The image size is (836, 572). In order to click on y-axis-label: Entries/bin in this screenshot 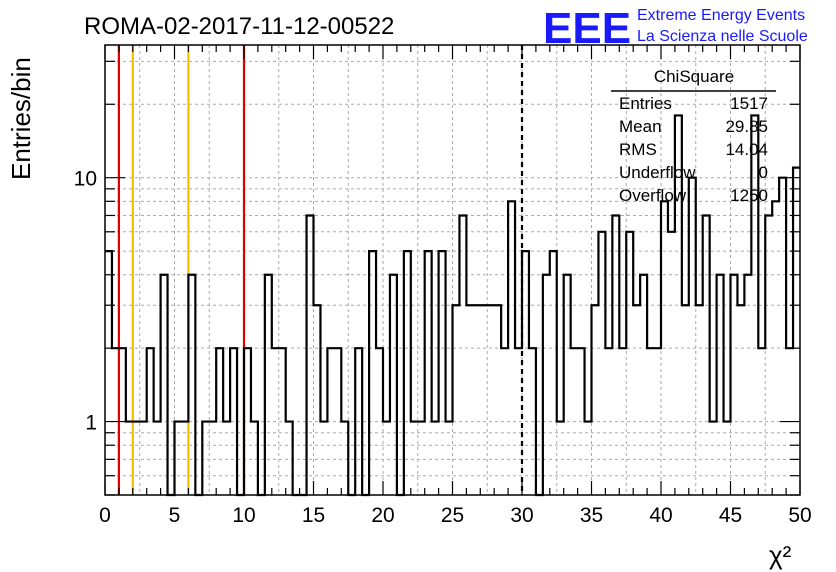, I will do `click(21, 118)`.